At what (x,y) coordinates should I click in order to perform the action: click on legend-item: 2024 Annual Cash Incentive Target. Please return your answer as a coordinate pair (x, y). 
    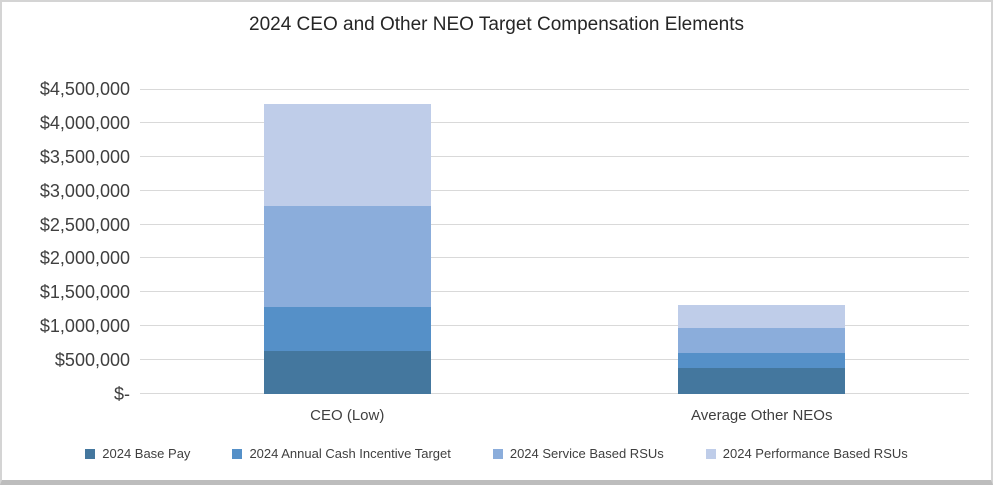
    Looking at the image, I should click on (341, 453).